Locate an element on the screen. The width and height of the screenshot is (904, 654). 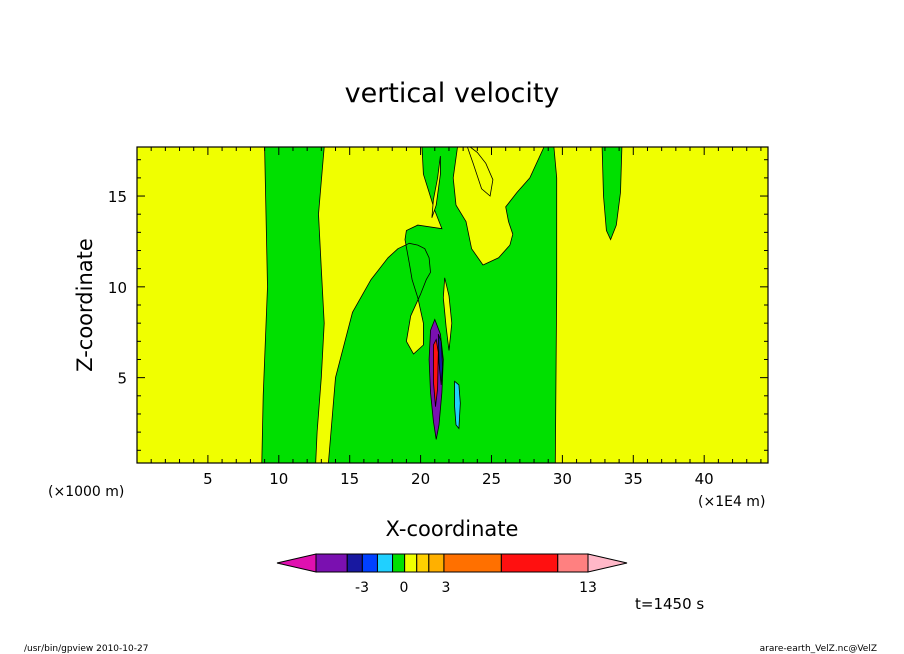
contour-region-red is located at coordinates (435, 372).